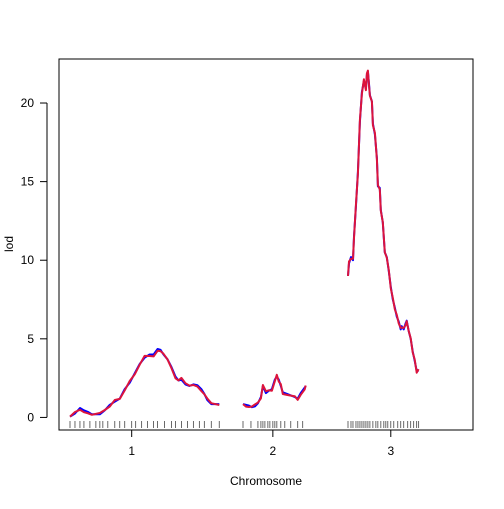  Describe the element at coordinates (261, 444) in the screenshot. I see `x-axis: 1 2 3` at that location.